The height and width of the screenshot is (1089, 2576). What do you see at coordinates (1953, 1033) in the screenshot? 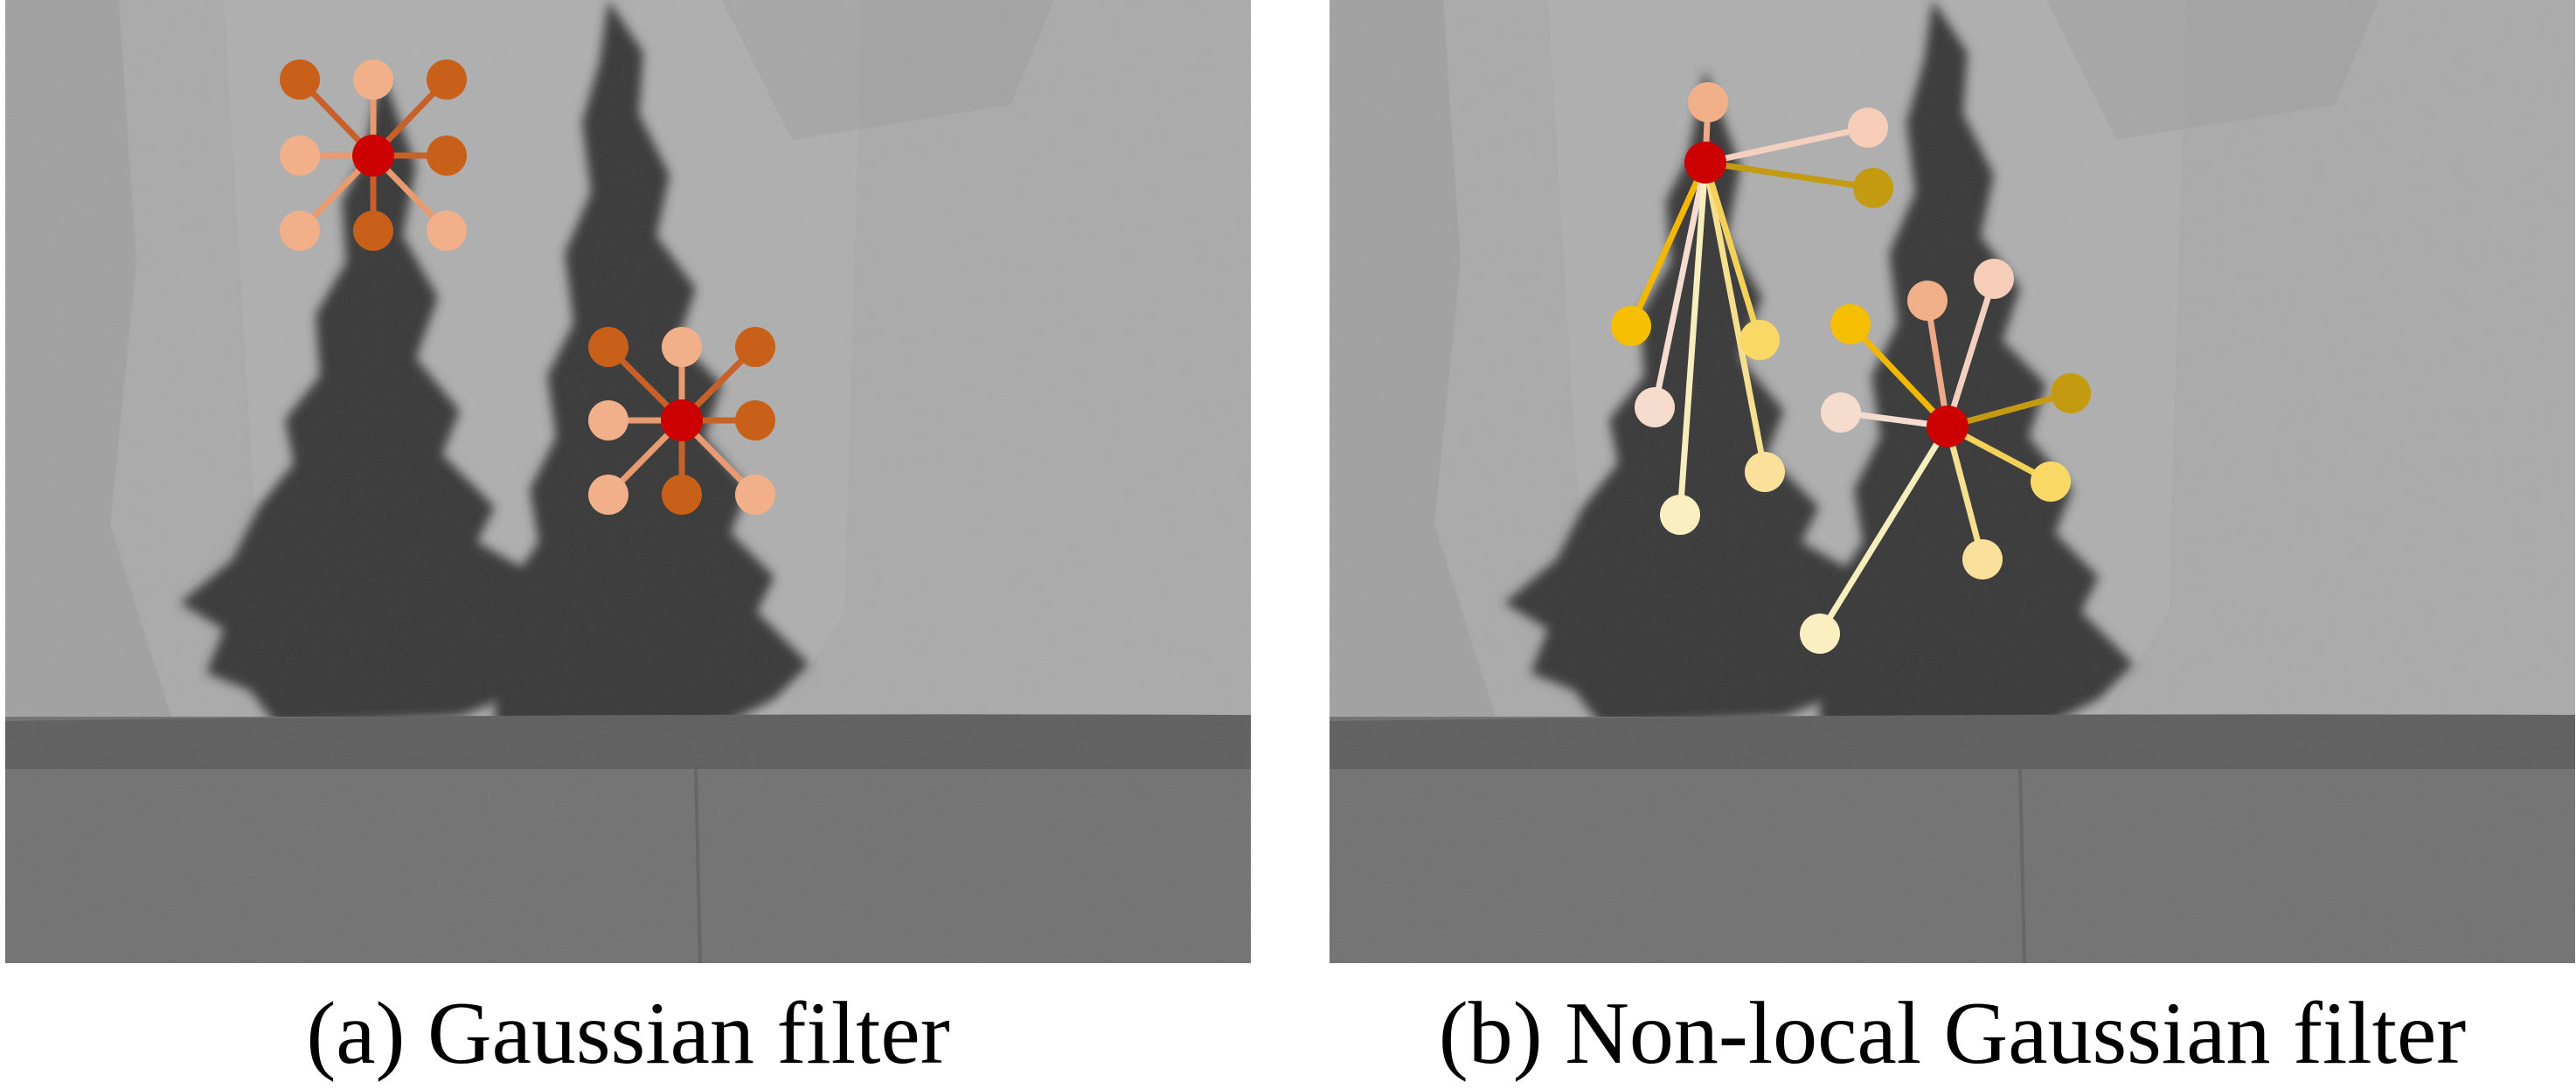
I see `caption-non-local-gaussian-filter: (b) Non-local Gaussian filter` at bounding box center [1953, 1033].